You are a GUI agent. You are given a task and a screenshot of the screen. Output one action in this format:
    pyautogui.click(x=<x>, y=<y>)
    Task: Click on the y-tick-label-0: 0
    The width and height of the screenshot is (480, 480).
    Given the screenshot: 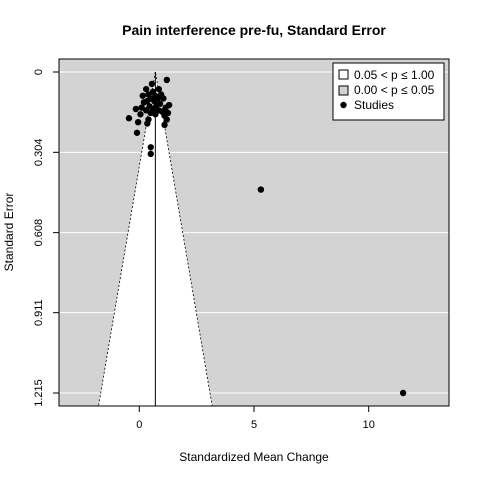 What is the action you would take?
    pyautogui.click(x=39, y=72)
    